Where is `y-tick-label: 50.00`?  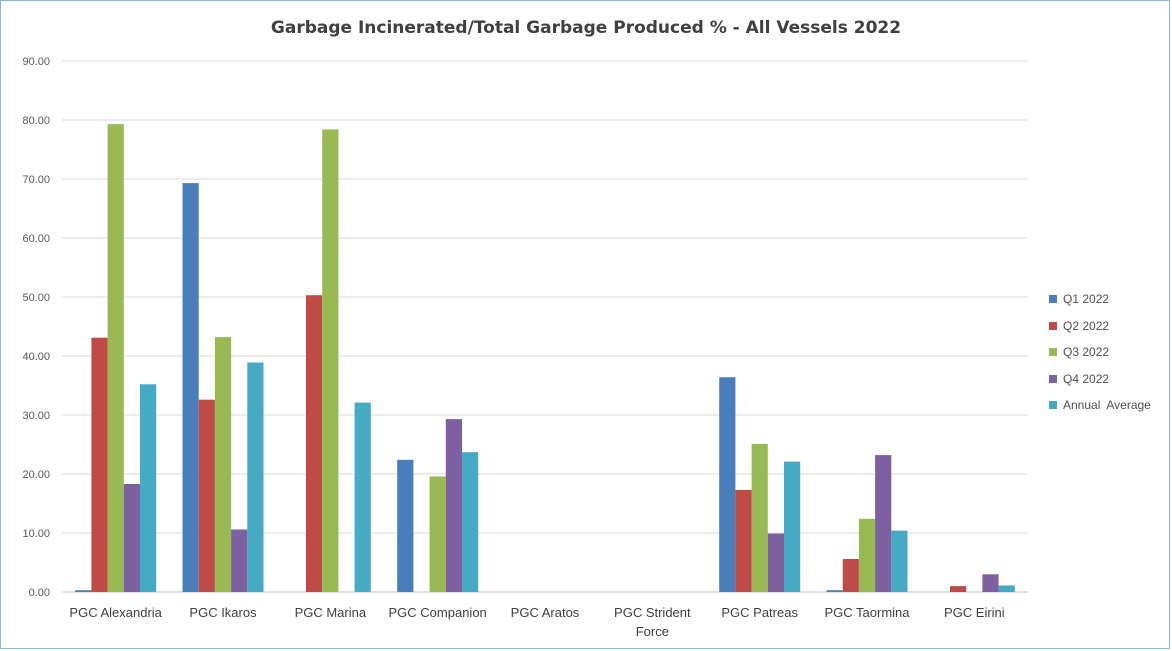 y-tick-label: 50.00 is located at coordinates (36, 298).